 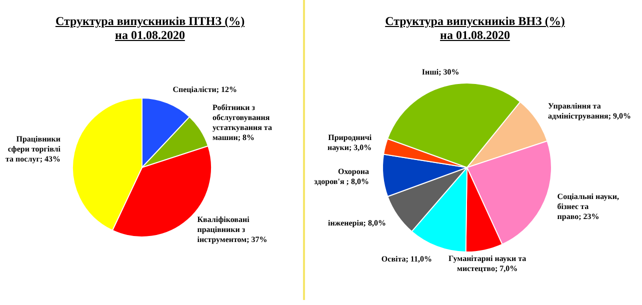 I want to click on slice-label: Соціальні науки, бізнес та право; 23%, so click(x=588, y=206).